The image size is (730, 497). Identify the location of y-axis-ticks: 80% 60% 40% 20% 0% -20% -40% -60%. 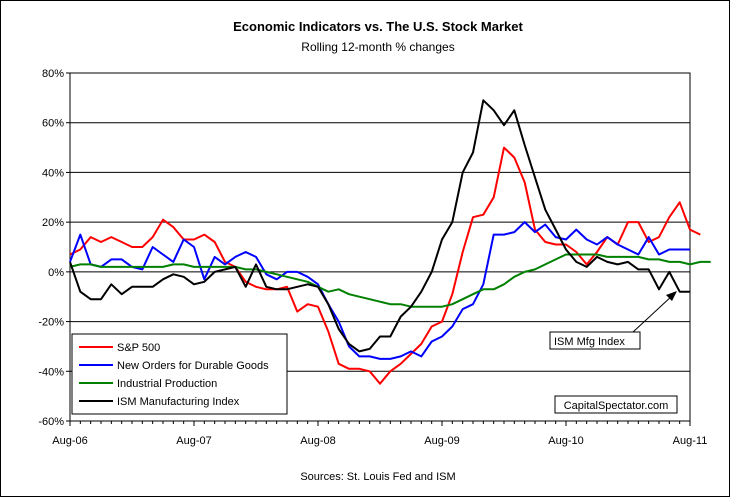
(54, 248).